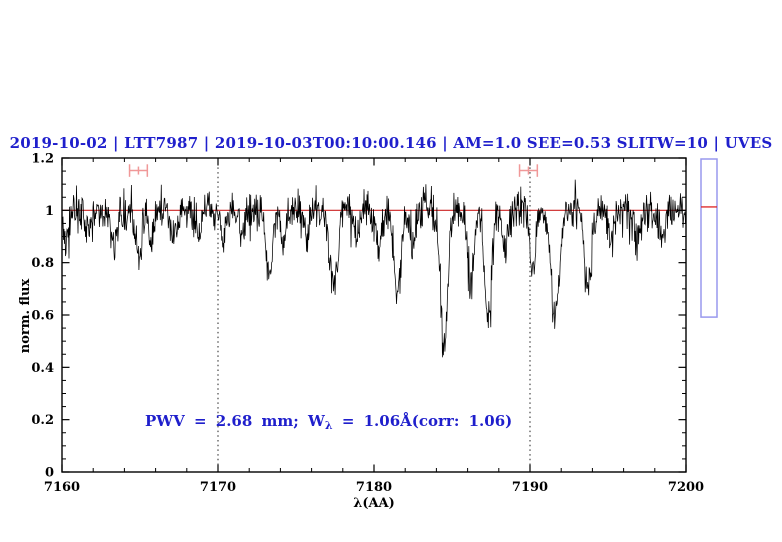  Describe the element at coordinates (42, 159) in the screenshot. I see `y-tick-label: 1.2` at that location.